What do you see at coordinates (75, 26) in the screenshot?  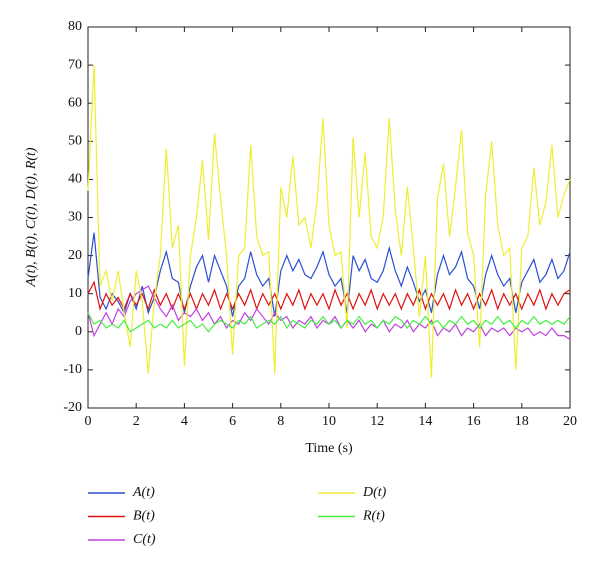 I see `y-tick-label: 80` at bounding box center [75, 26].